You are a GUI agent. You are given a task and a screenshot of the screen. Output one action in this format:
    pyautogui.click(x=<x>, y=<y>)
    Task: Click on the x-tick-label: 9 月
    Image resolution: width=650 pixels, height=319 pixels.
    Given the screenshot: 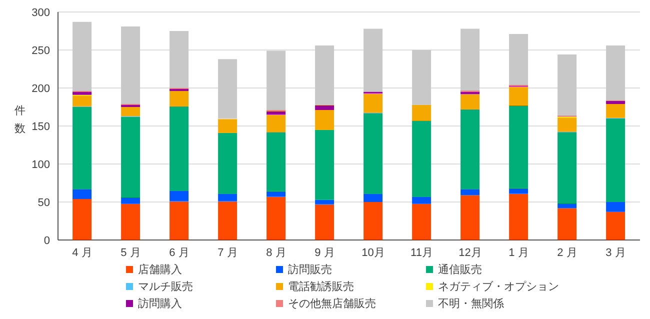 What is the action you would take?
    pyautogui.click(x=324, y=252)
    